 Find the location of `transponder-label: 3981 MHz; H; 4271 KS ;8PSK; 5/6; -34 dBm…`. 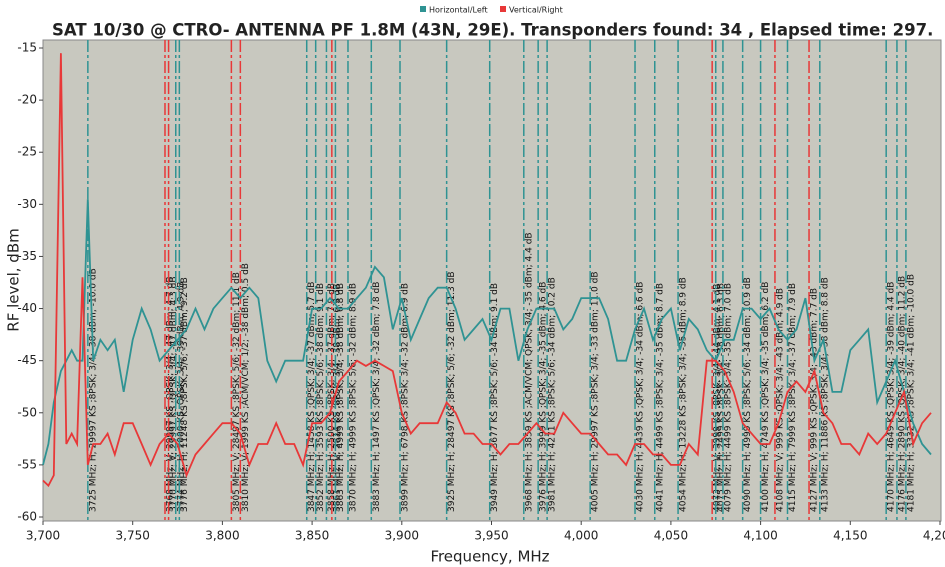

transponder-label: 3981 MHz; H; 4271 KS ;8PSK; 5/6; -34 dBm… is located at coordinates (553, 394).